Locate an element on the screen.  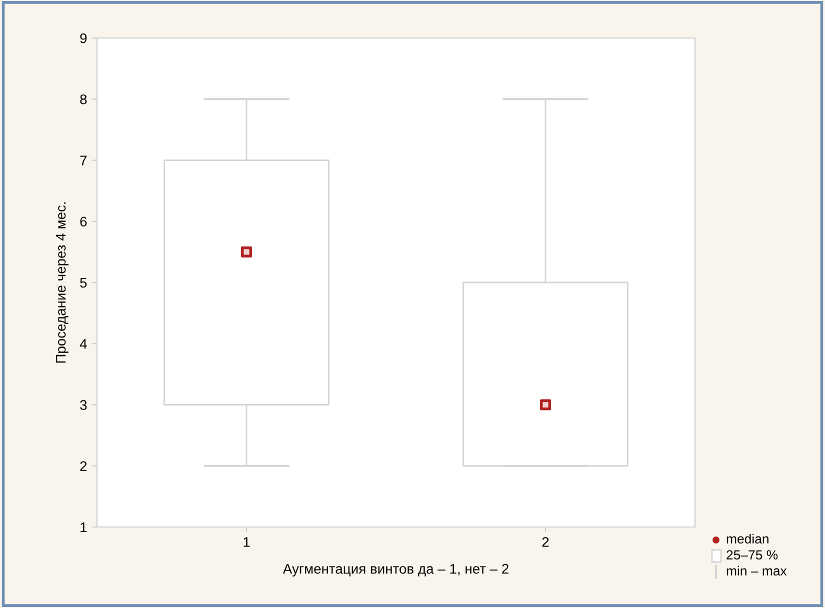
y-tick-label: 2 is located at coordinates (83, 466).